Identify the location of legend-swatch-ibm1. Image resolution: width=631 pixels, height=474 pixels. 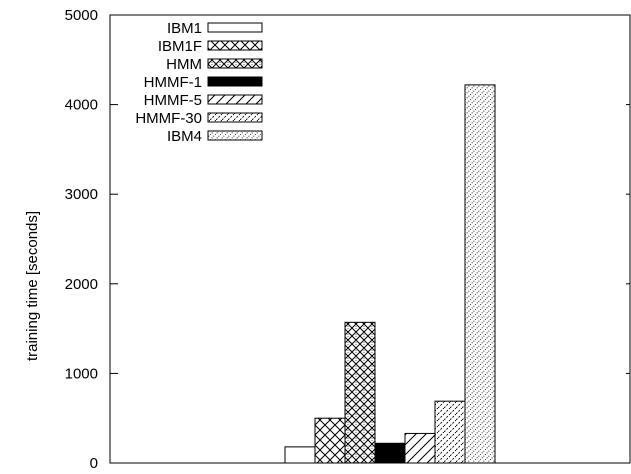
(235, 27).